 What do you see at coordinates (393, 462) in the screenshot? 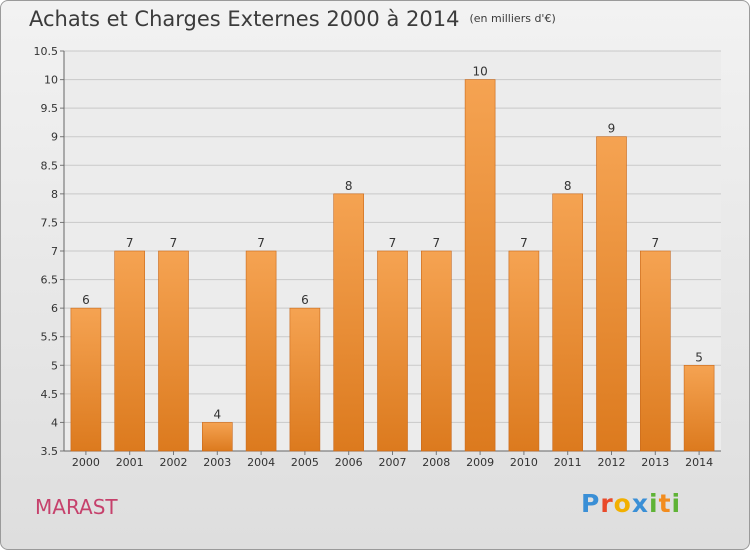
I see `x-tick-label: 2007` at bounding box center [393, 462].